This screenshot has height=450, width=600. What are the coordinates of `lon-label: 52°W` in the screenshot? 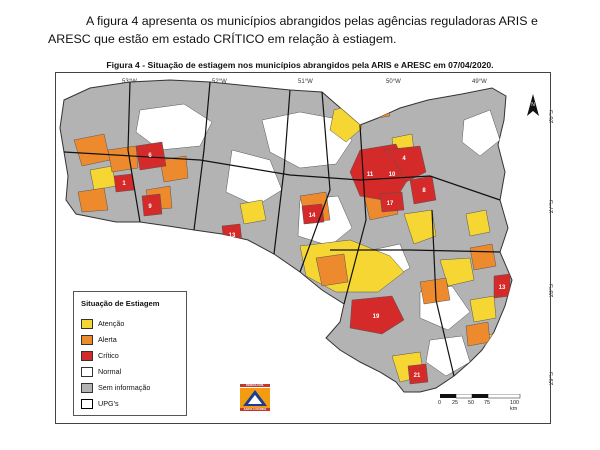 It's located at (219, 82).